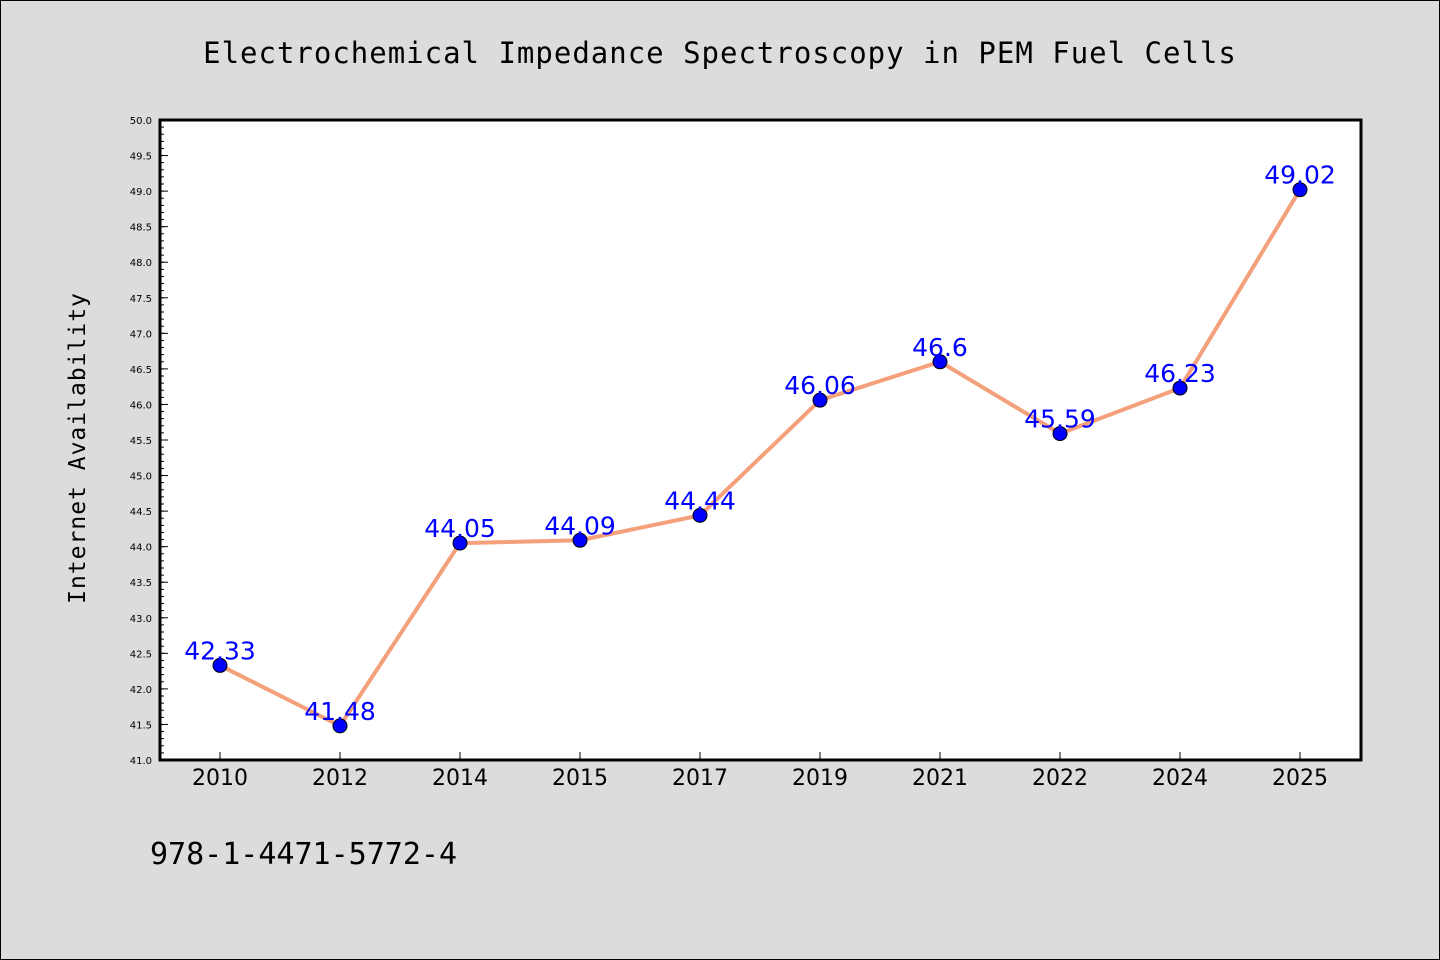 The width and height of the screenshot is (1440, 960). I want to click on y-tick-label: 44.0, so click(141, 548).